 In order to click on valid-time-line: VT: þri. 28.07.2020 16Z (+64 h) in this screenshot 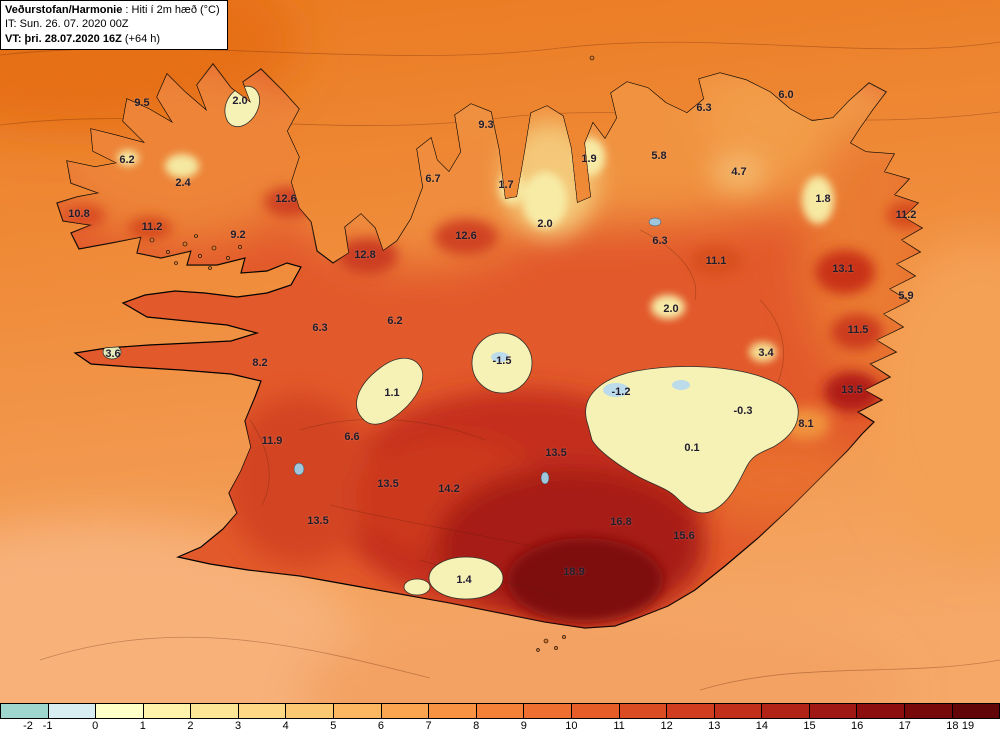, I will do `click(112, 39)`.